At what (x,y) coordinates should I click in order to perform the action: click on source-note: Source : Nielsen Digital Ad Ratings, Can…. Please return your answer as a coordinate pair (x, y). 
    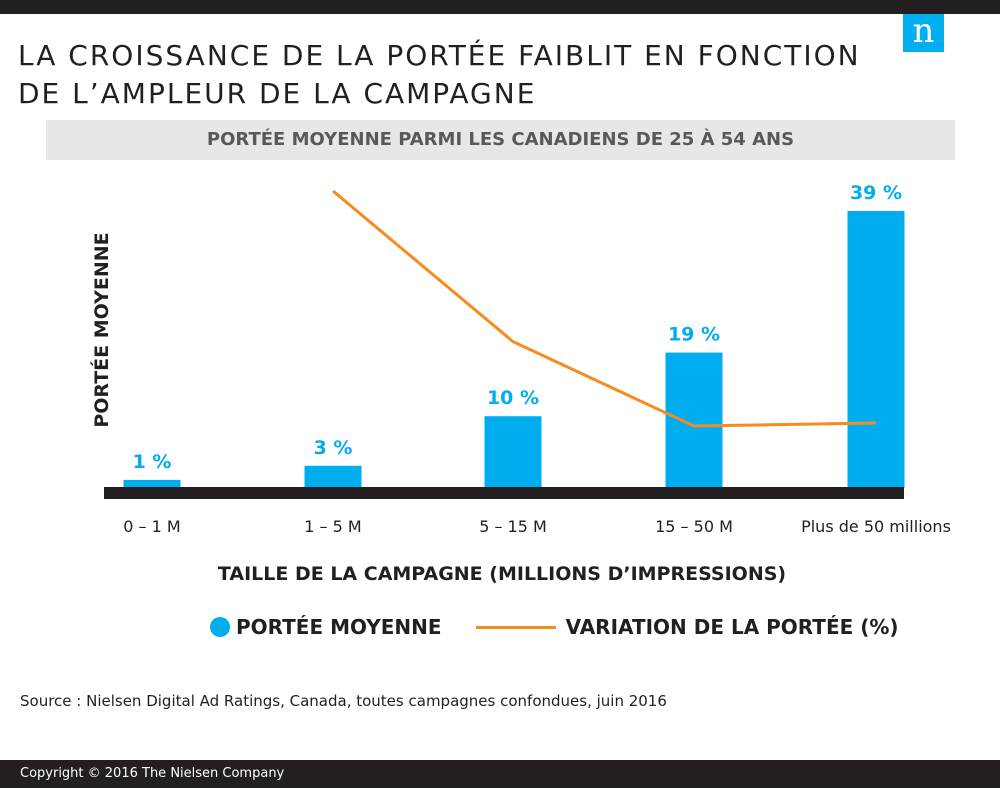
    Looking at the image, I should click on (343, 701).